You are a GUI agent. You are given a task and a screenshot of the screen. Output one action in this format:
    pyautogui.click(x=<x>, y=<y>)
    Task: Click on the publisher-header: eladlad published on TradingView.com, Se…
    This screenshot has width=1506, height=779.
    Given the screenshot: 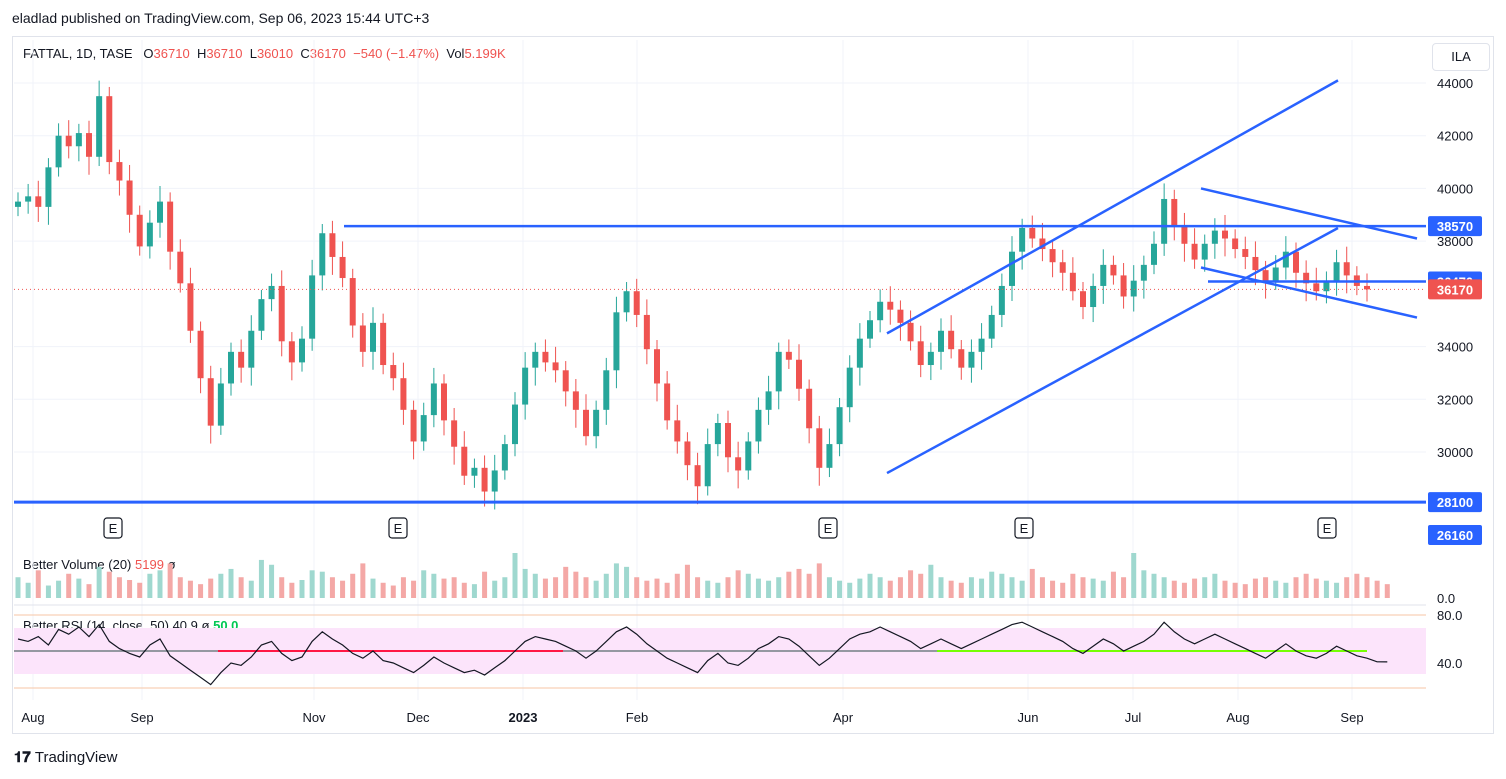 What is the action you would take?
    pyautogui.click(x=221, y=18)
    